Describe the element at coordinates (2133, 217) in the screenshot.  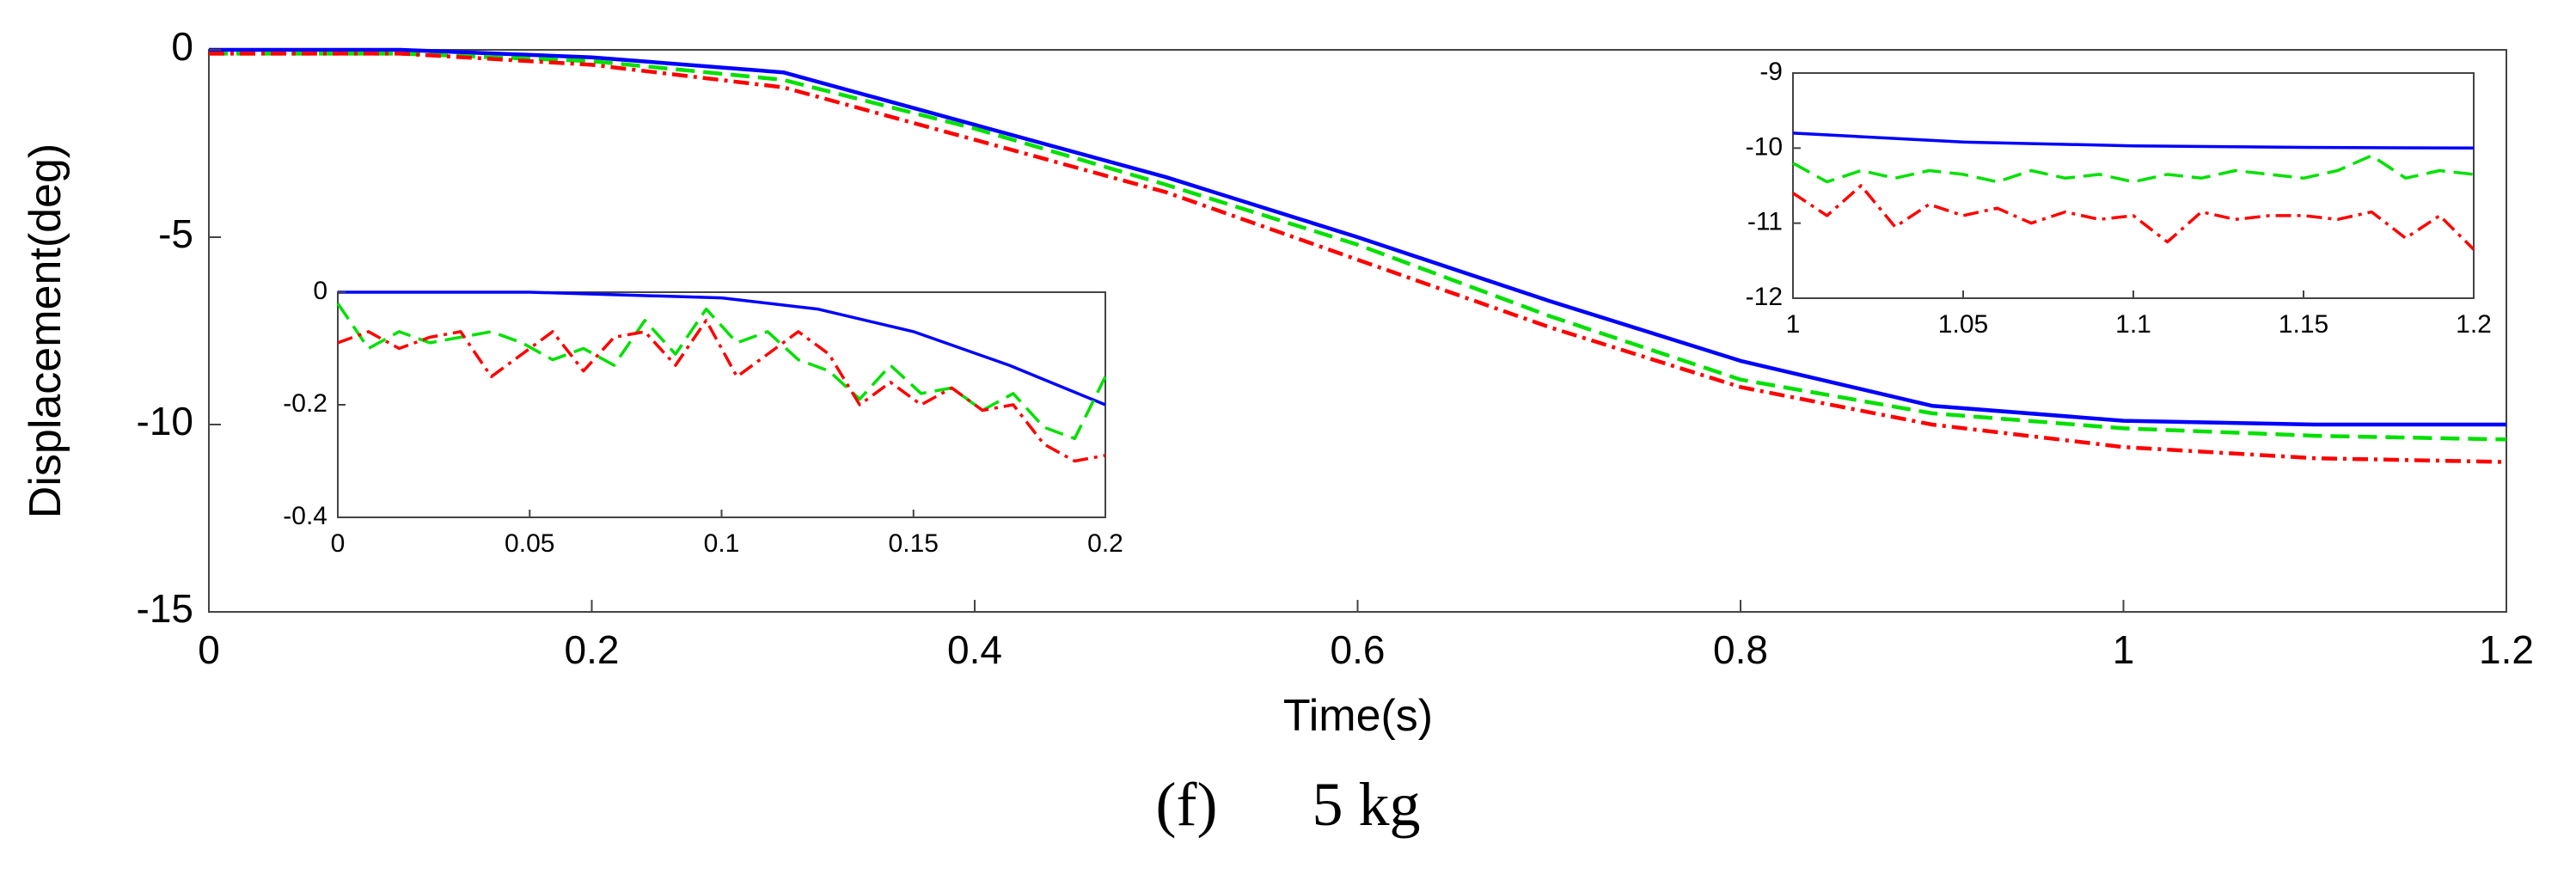
I see `inset-right-series-red-dashdot` at that location.